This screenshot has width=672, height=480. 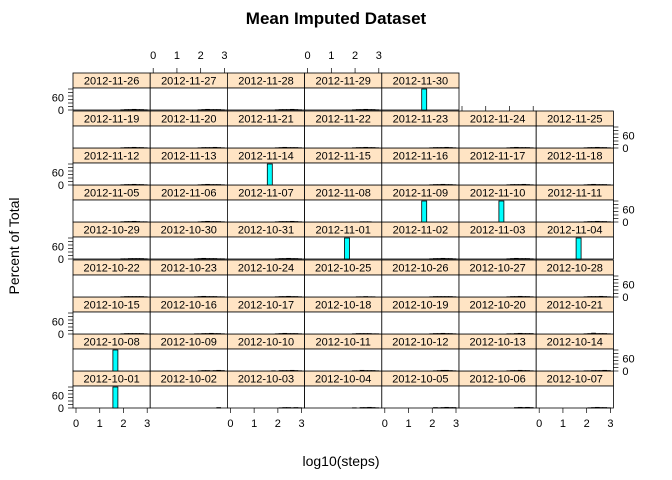 I want to click on panel-strip-label: 2012-11-22, so click(x=342, y=120).